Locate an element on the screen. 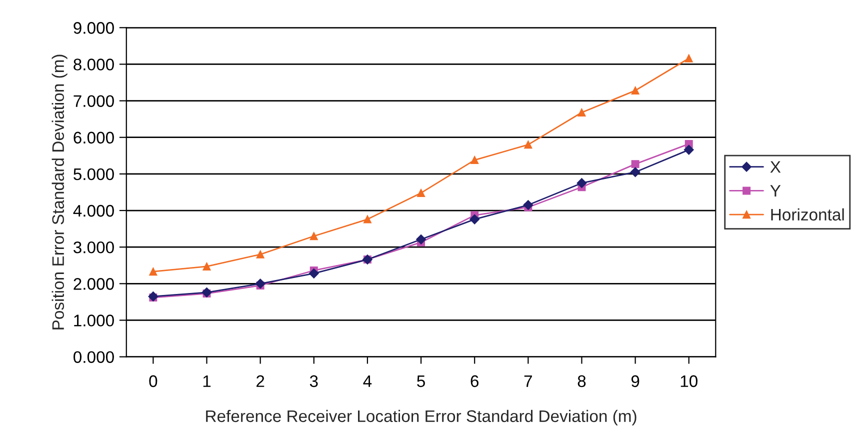 Image resolution: width=854 pixels, height=446 pixels. y-tick-label: 3.000 is located at coordinates (94, 247).